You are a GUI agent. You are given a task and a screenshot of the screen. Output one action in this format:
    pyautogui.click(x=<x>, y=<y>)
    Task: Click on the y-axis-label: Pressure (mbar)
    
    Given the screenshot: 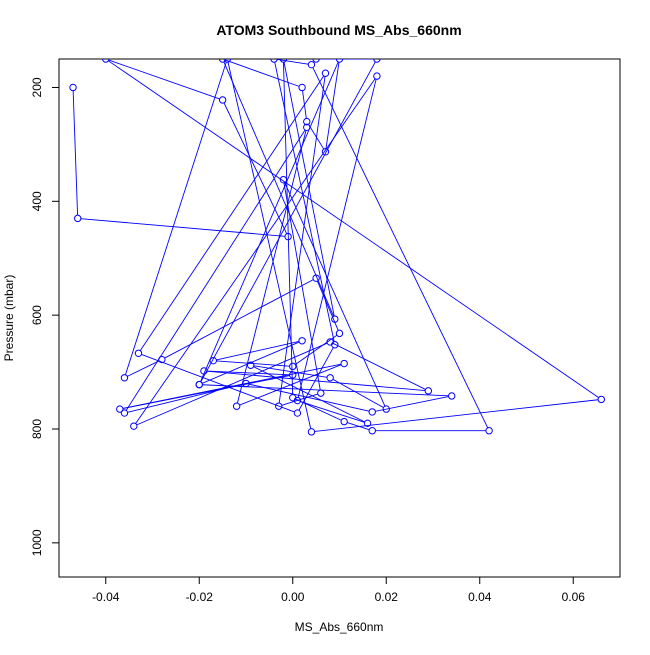 What is the action you would take?
    pyautogui.click(x=9, y=318)
    